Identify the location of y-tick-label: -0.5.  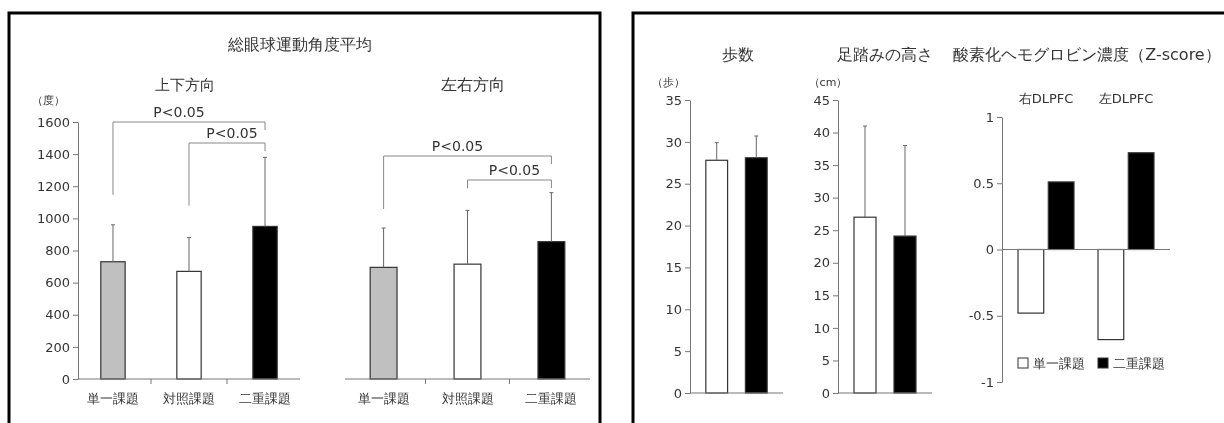
(981, 316).